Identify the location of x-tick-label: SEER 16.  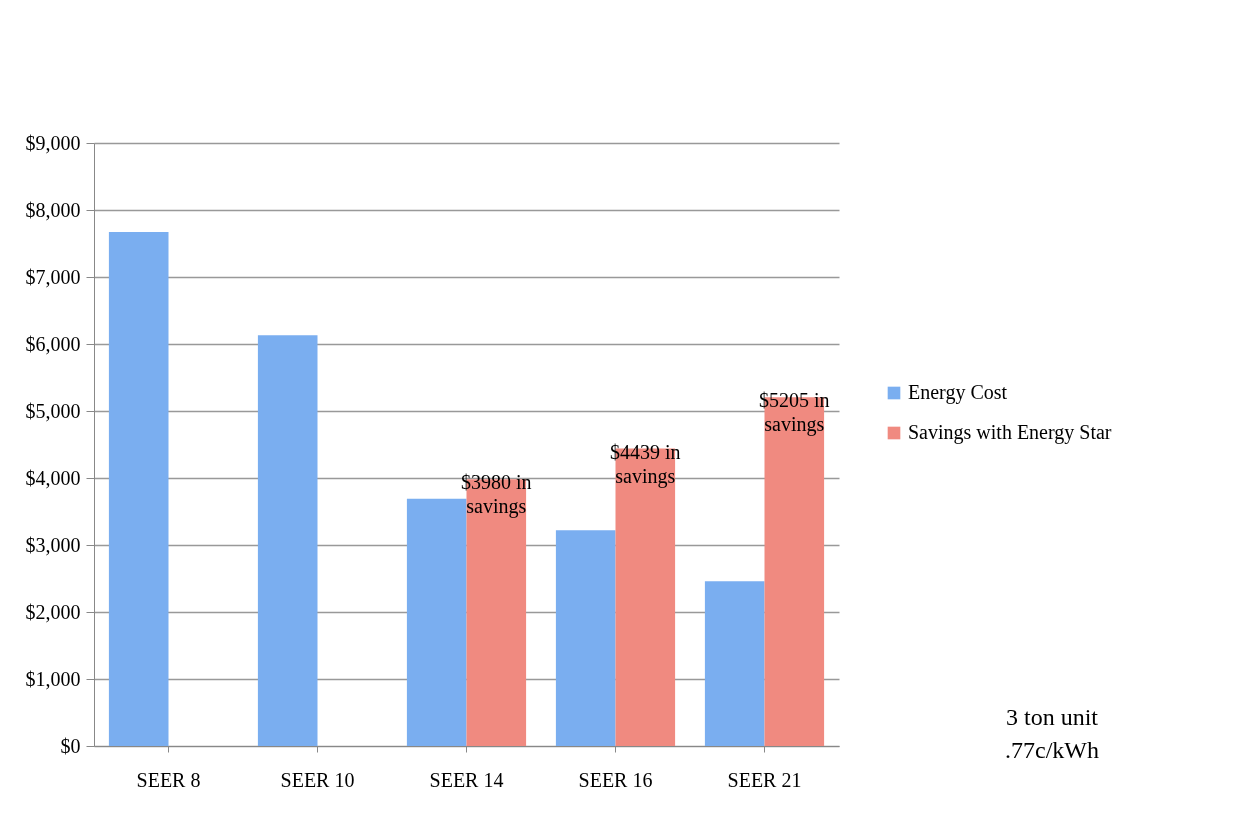
(615, 779).